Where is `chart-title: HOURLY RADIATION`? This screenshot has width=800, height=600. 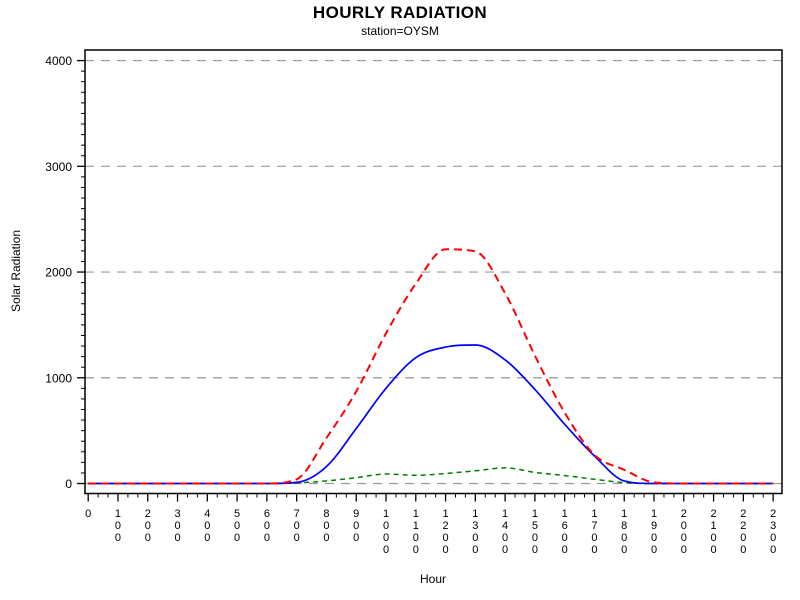
chart-title: HOURLY RADIATION is located at coordinates (400, 12).